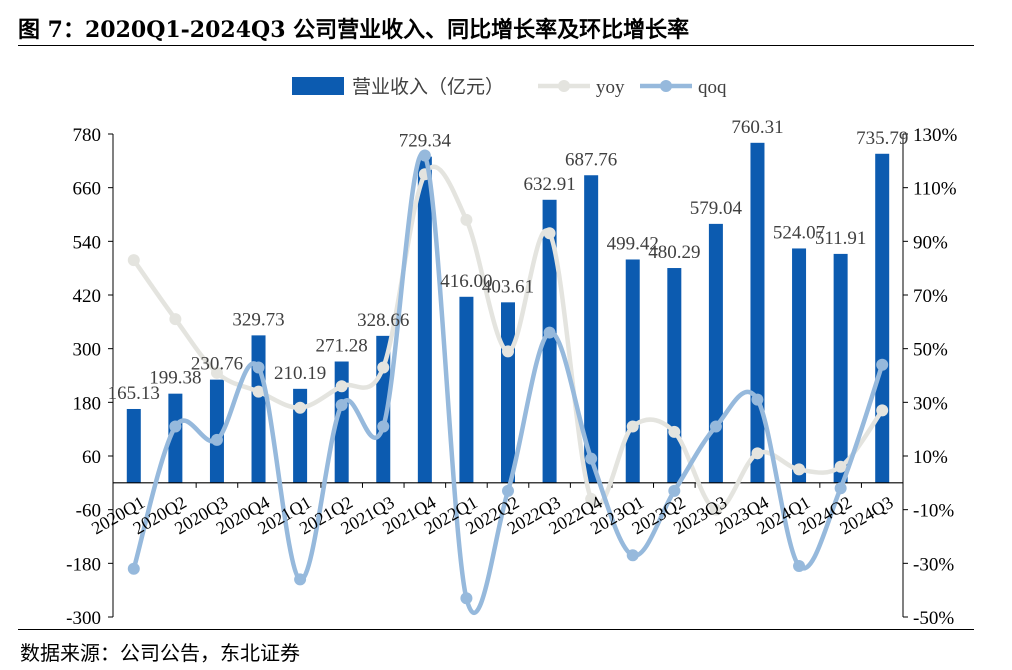 The width and height of the screenshot is (1012, 670). I want to click on right-tick-label: 110%, so click(935, 189).